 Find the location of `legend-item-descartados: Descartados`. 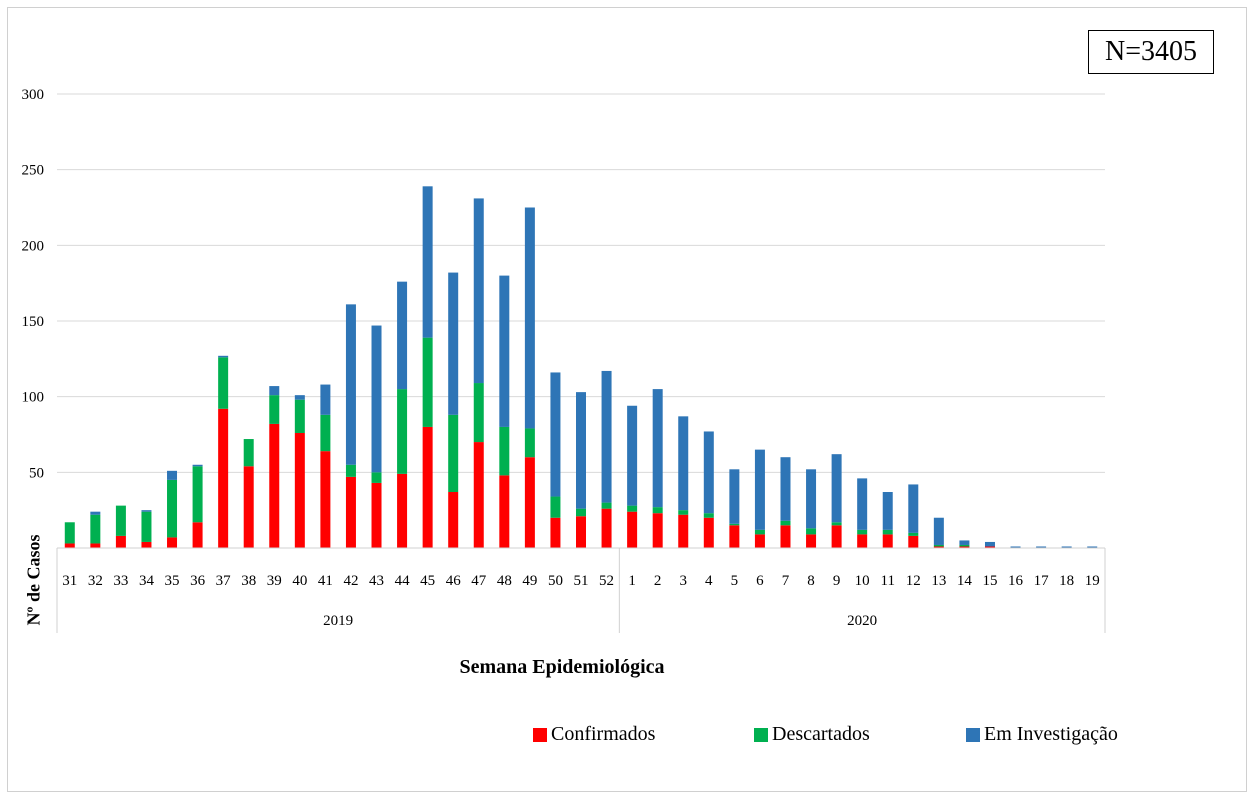

legend-item-descartados: Descartados is located at coordinates (812, 734).